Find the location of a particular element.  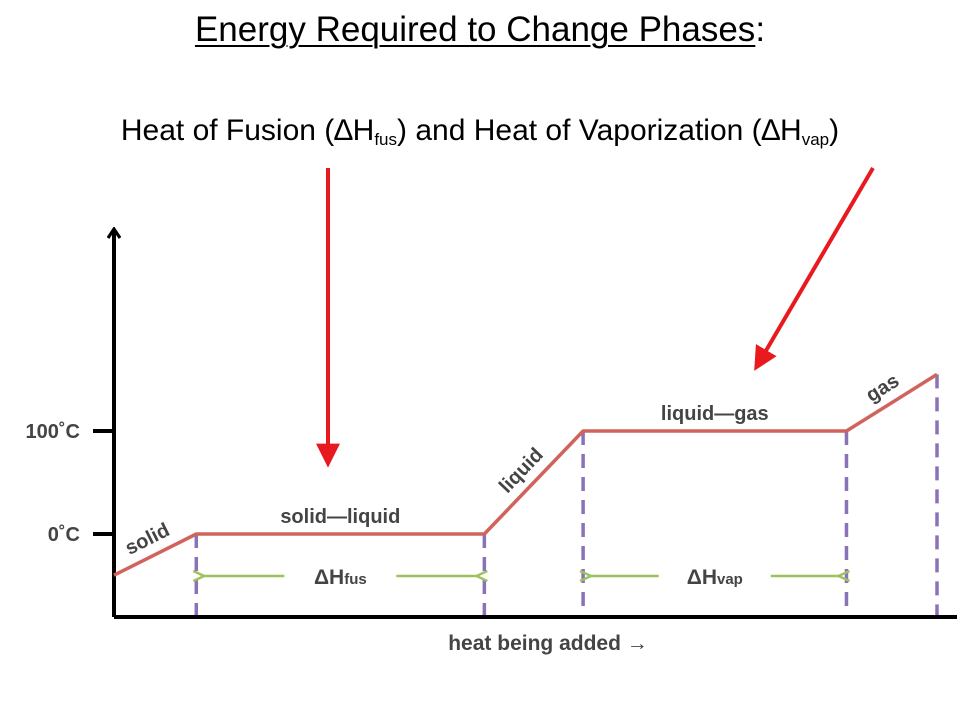

segment-label-solid: solid is located at coordinates (148, 539).